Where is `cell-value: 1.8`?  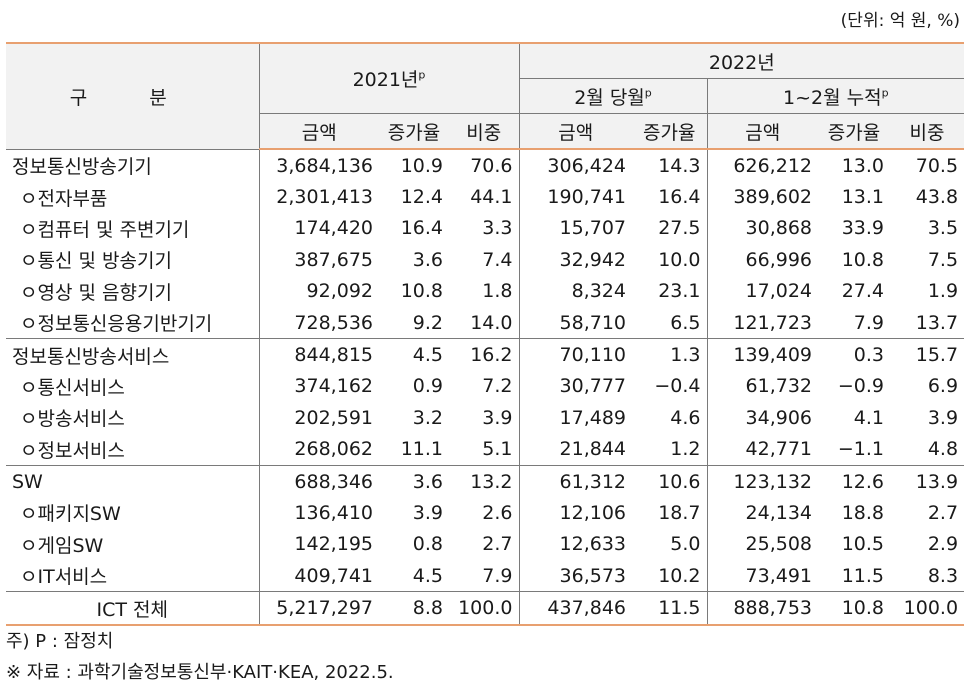
cell-value: 1.8 is located at coordinates (497, 291).